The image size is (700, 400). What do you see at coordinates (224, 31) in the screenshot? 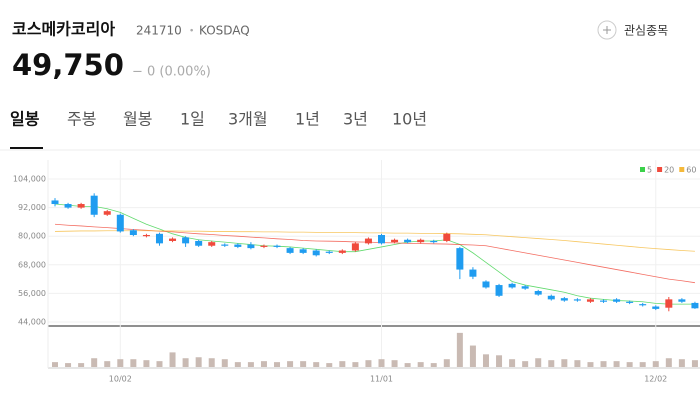
I see `market: KOSDAQ` at bounding box center [224, 31].